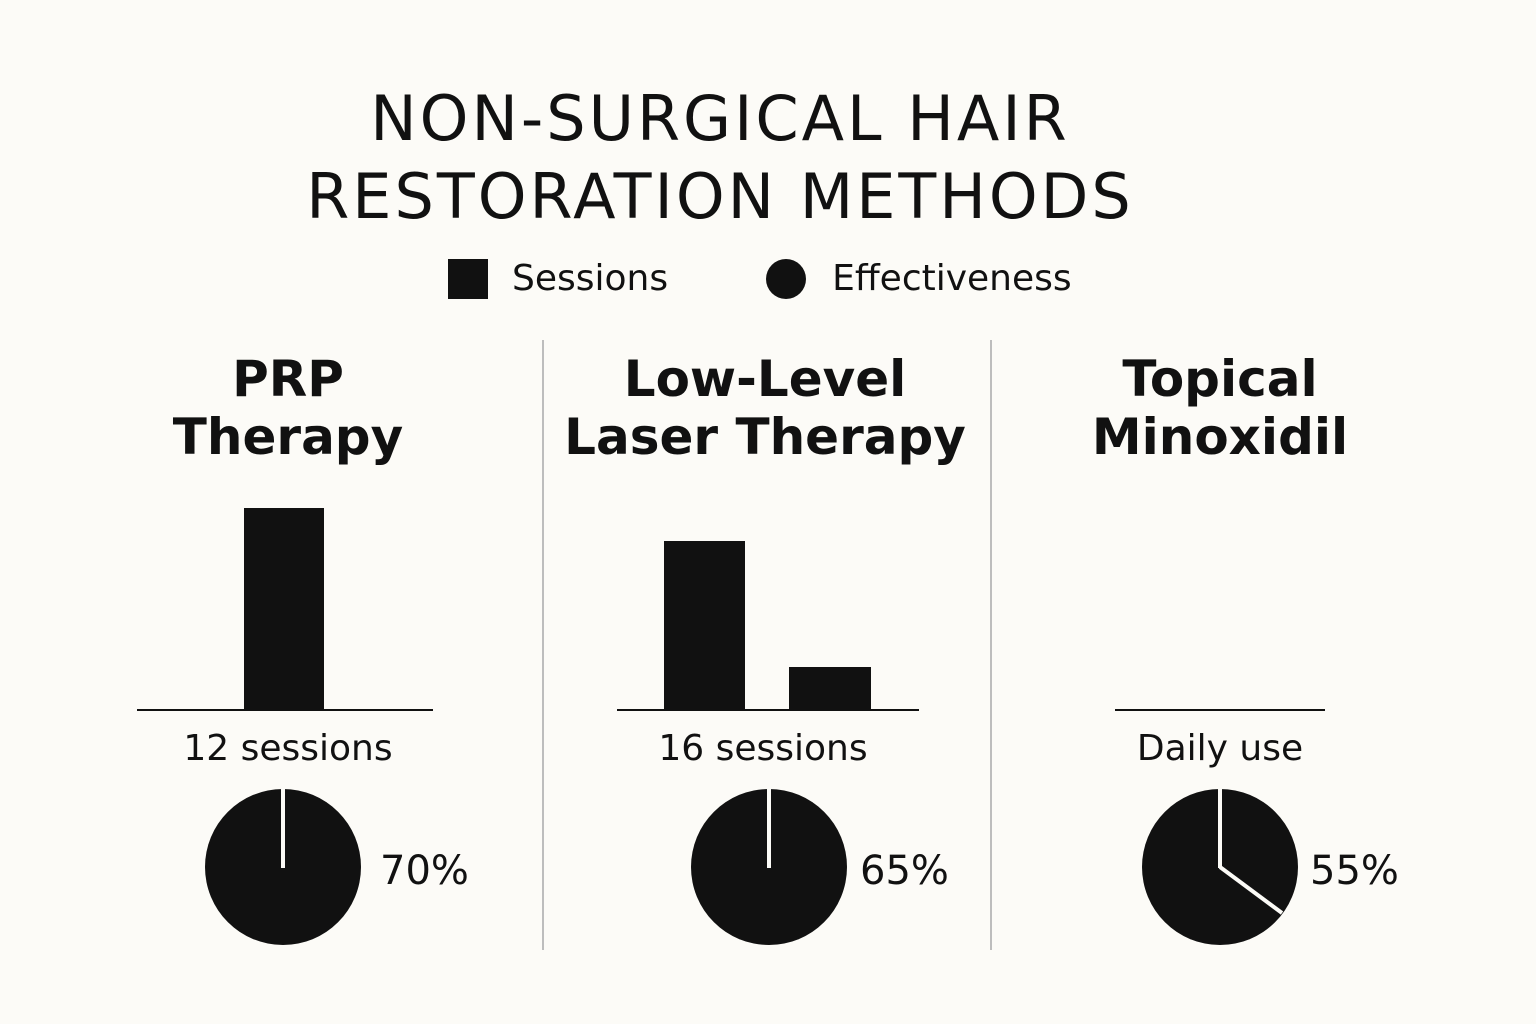  What do you see at coordinates (1220, 437) in the screenshot?
I see `method-title-line: Minoxidil` at bounding box center [1220, 437].